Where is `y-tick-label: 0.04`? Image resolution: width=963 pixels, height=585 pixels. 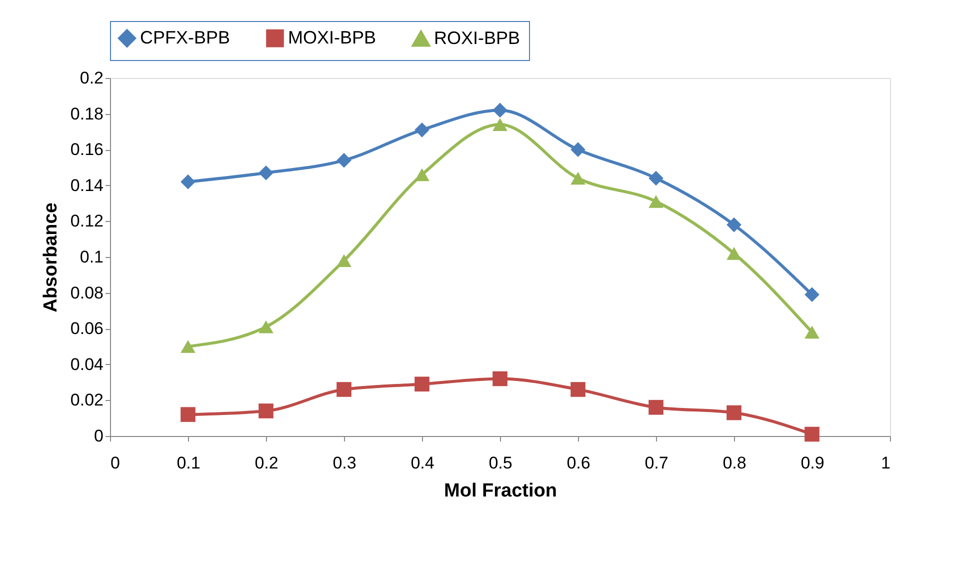
y-tick-label: 0.04 is located at coordinates (87, 364).